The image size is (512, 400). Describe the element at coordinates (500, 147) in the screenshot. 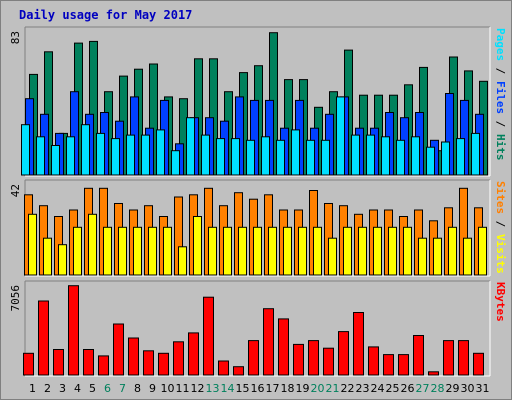

I see `legend-entry: Hits` at that location.